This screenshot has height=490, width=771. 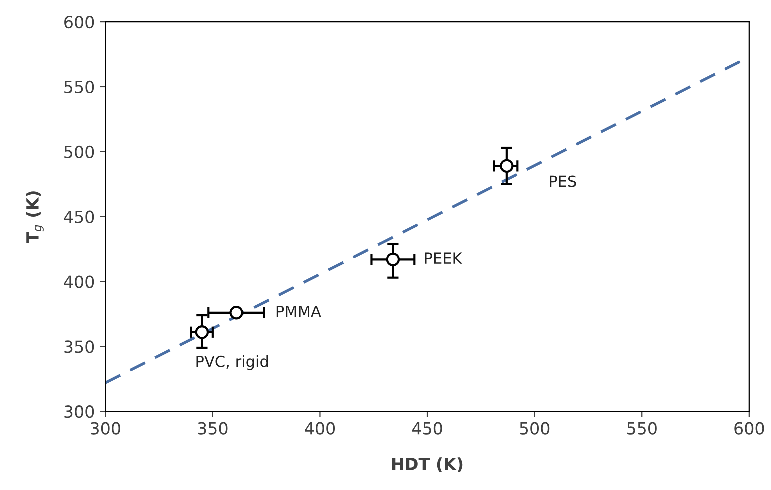 I want to click on y-axis-title: T$_{g}$ (K), so click(x=35, y=218).